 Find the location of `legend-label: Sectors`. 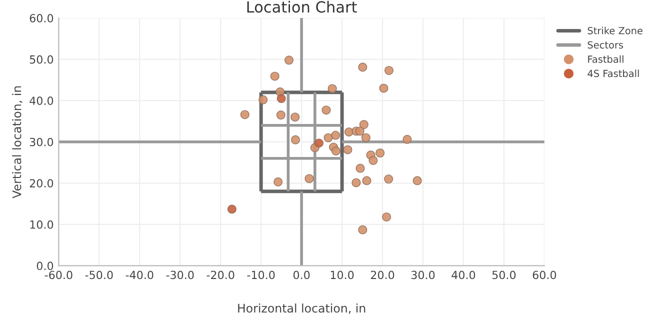

legend-label: Sectors is located at coordinates (606, 45).